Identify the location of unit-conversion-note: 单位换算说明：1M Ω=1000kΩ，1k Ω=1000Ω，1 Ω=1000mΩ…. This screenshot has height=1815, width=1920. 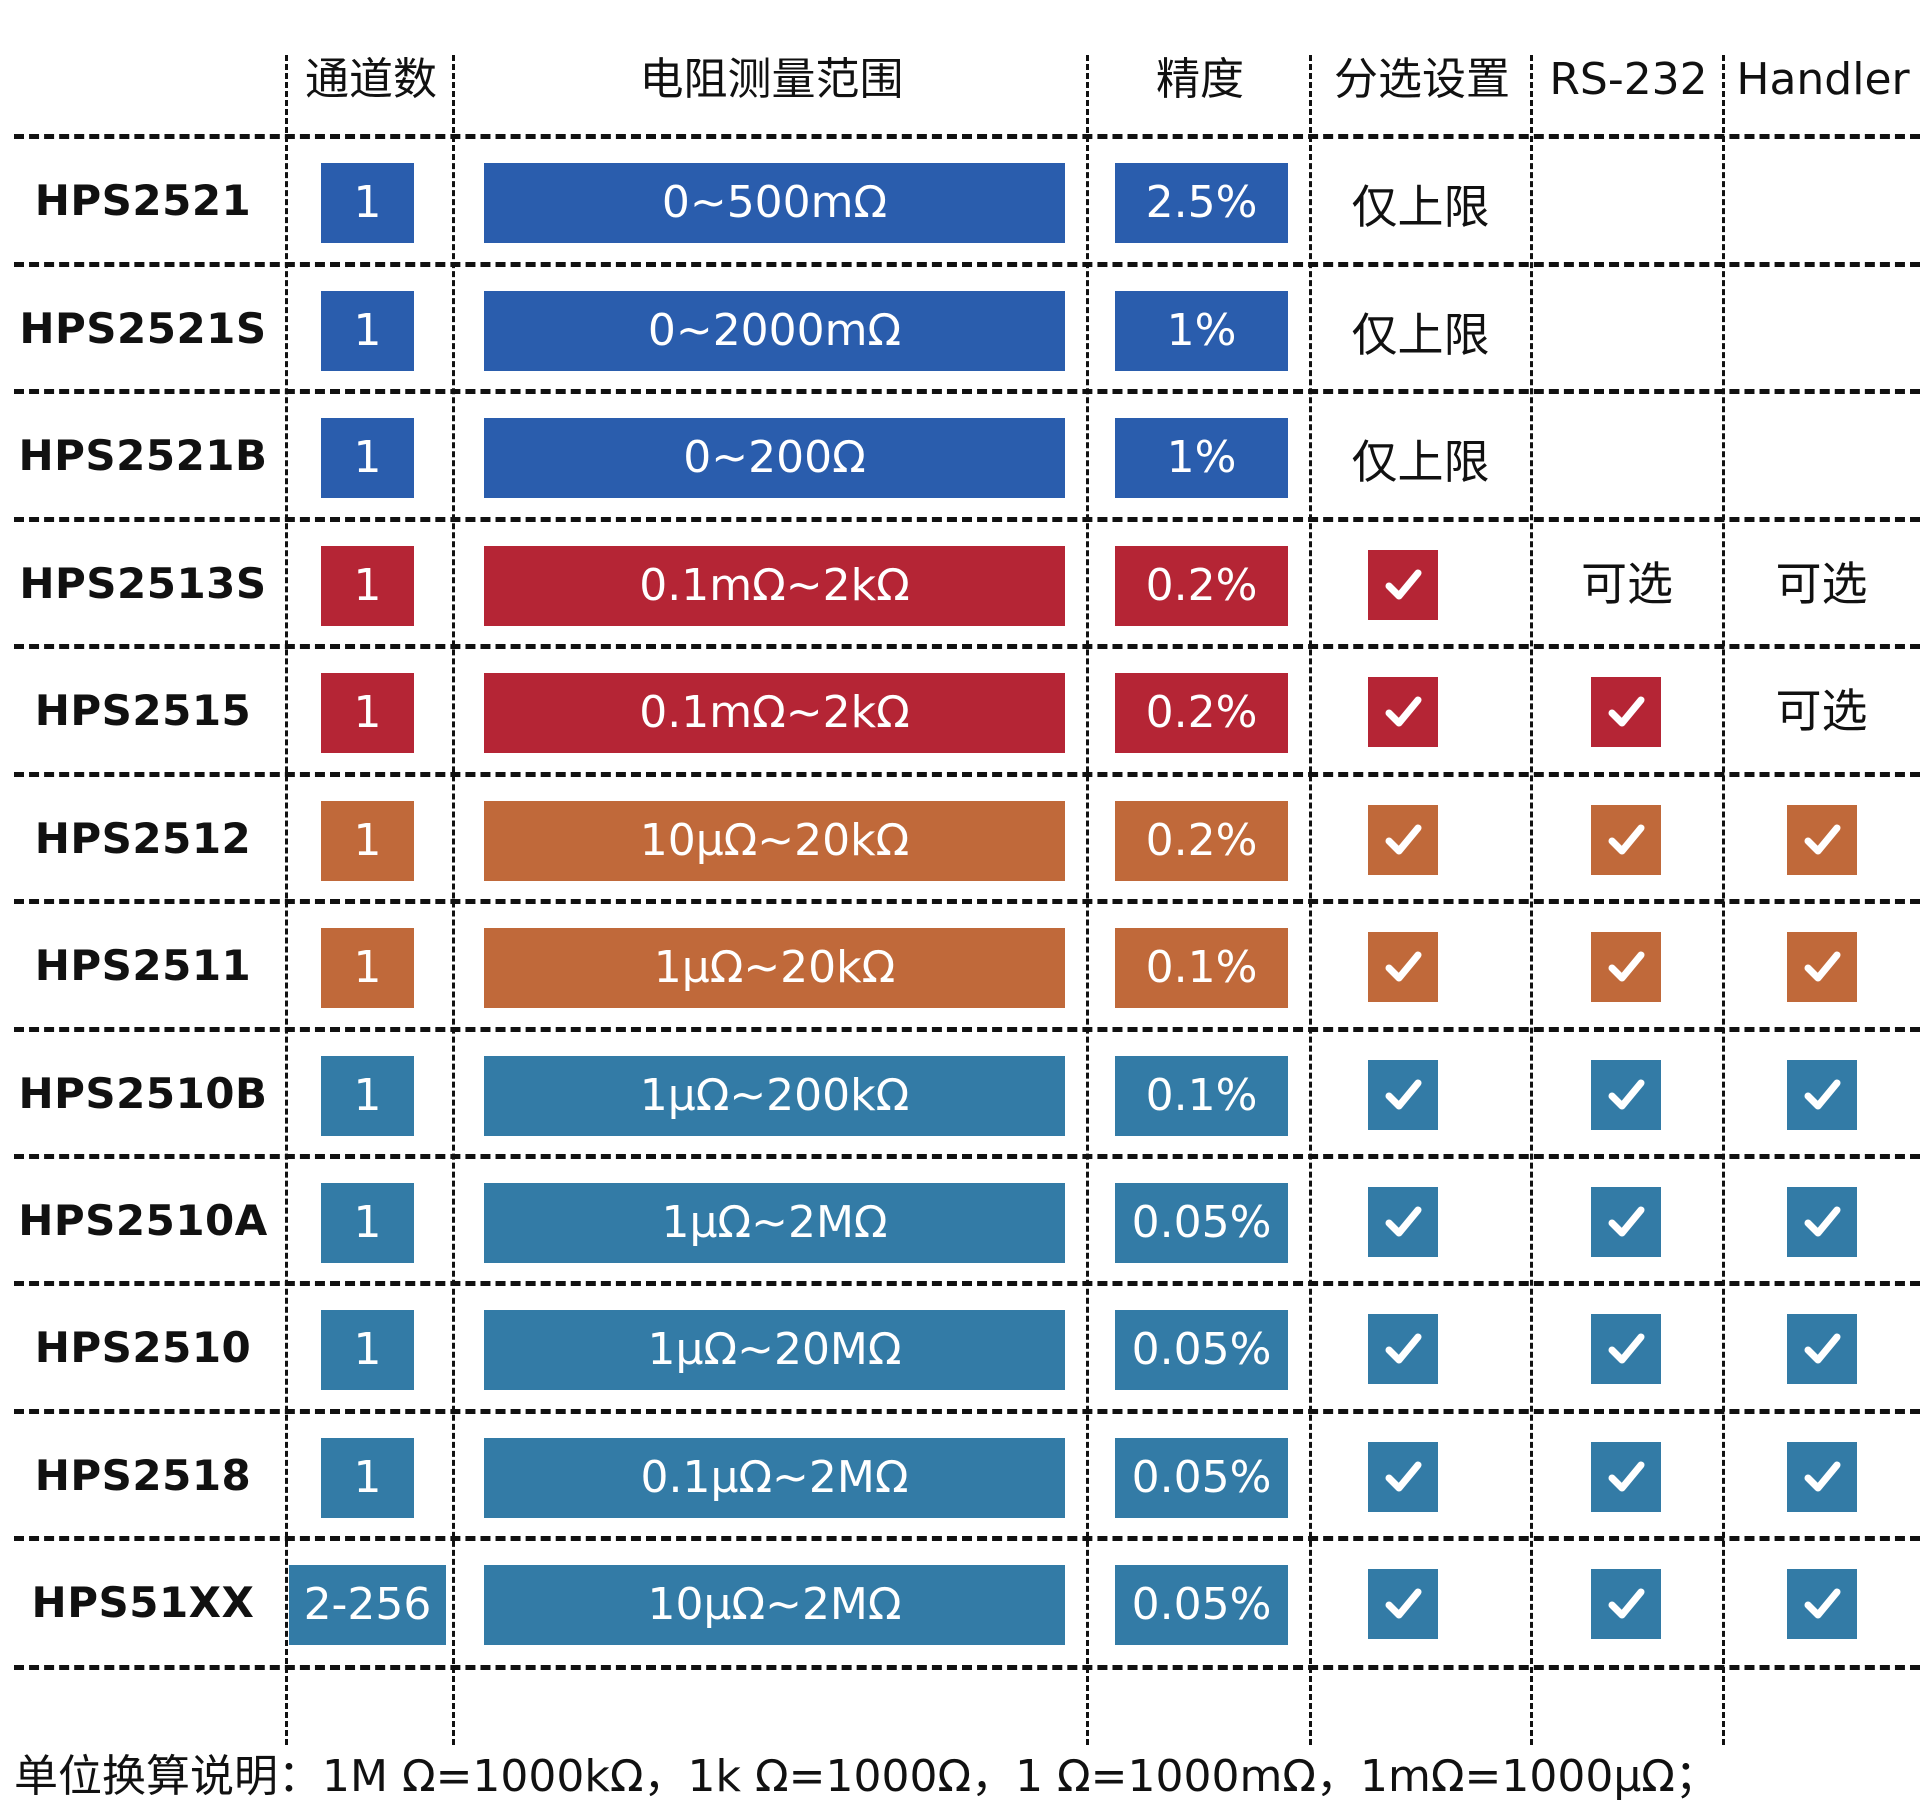
(866, 1776).